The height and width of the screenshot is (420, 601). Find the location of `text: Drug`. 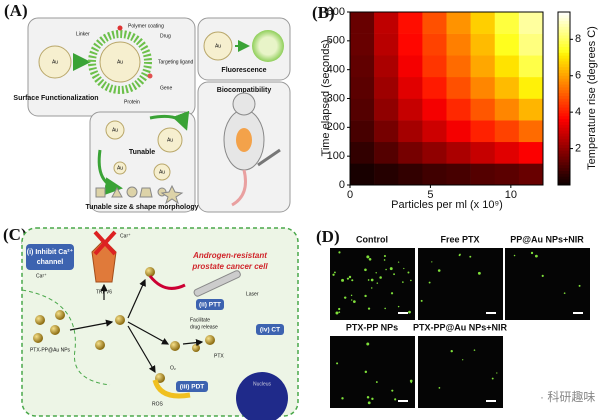

text: Drug is located at coordinates (165, 36).